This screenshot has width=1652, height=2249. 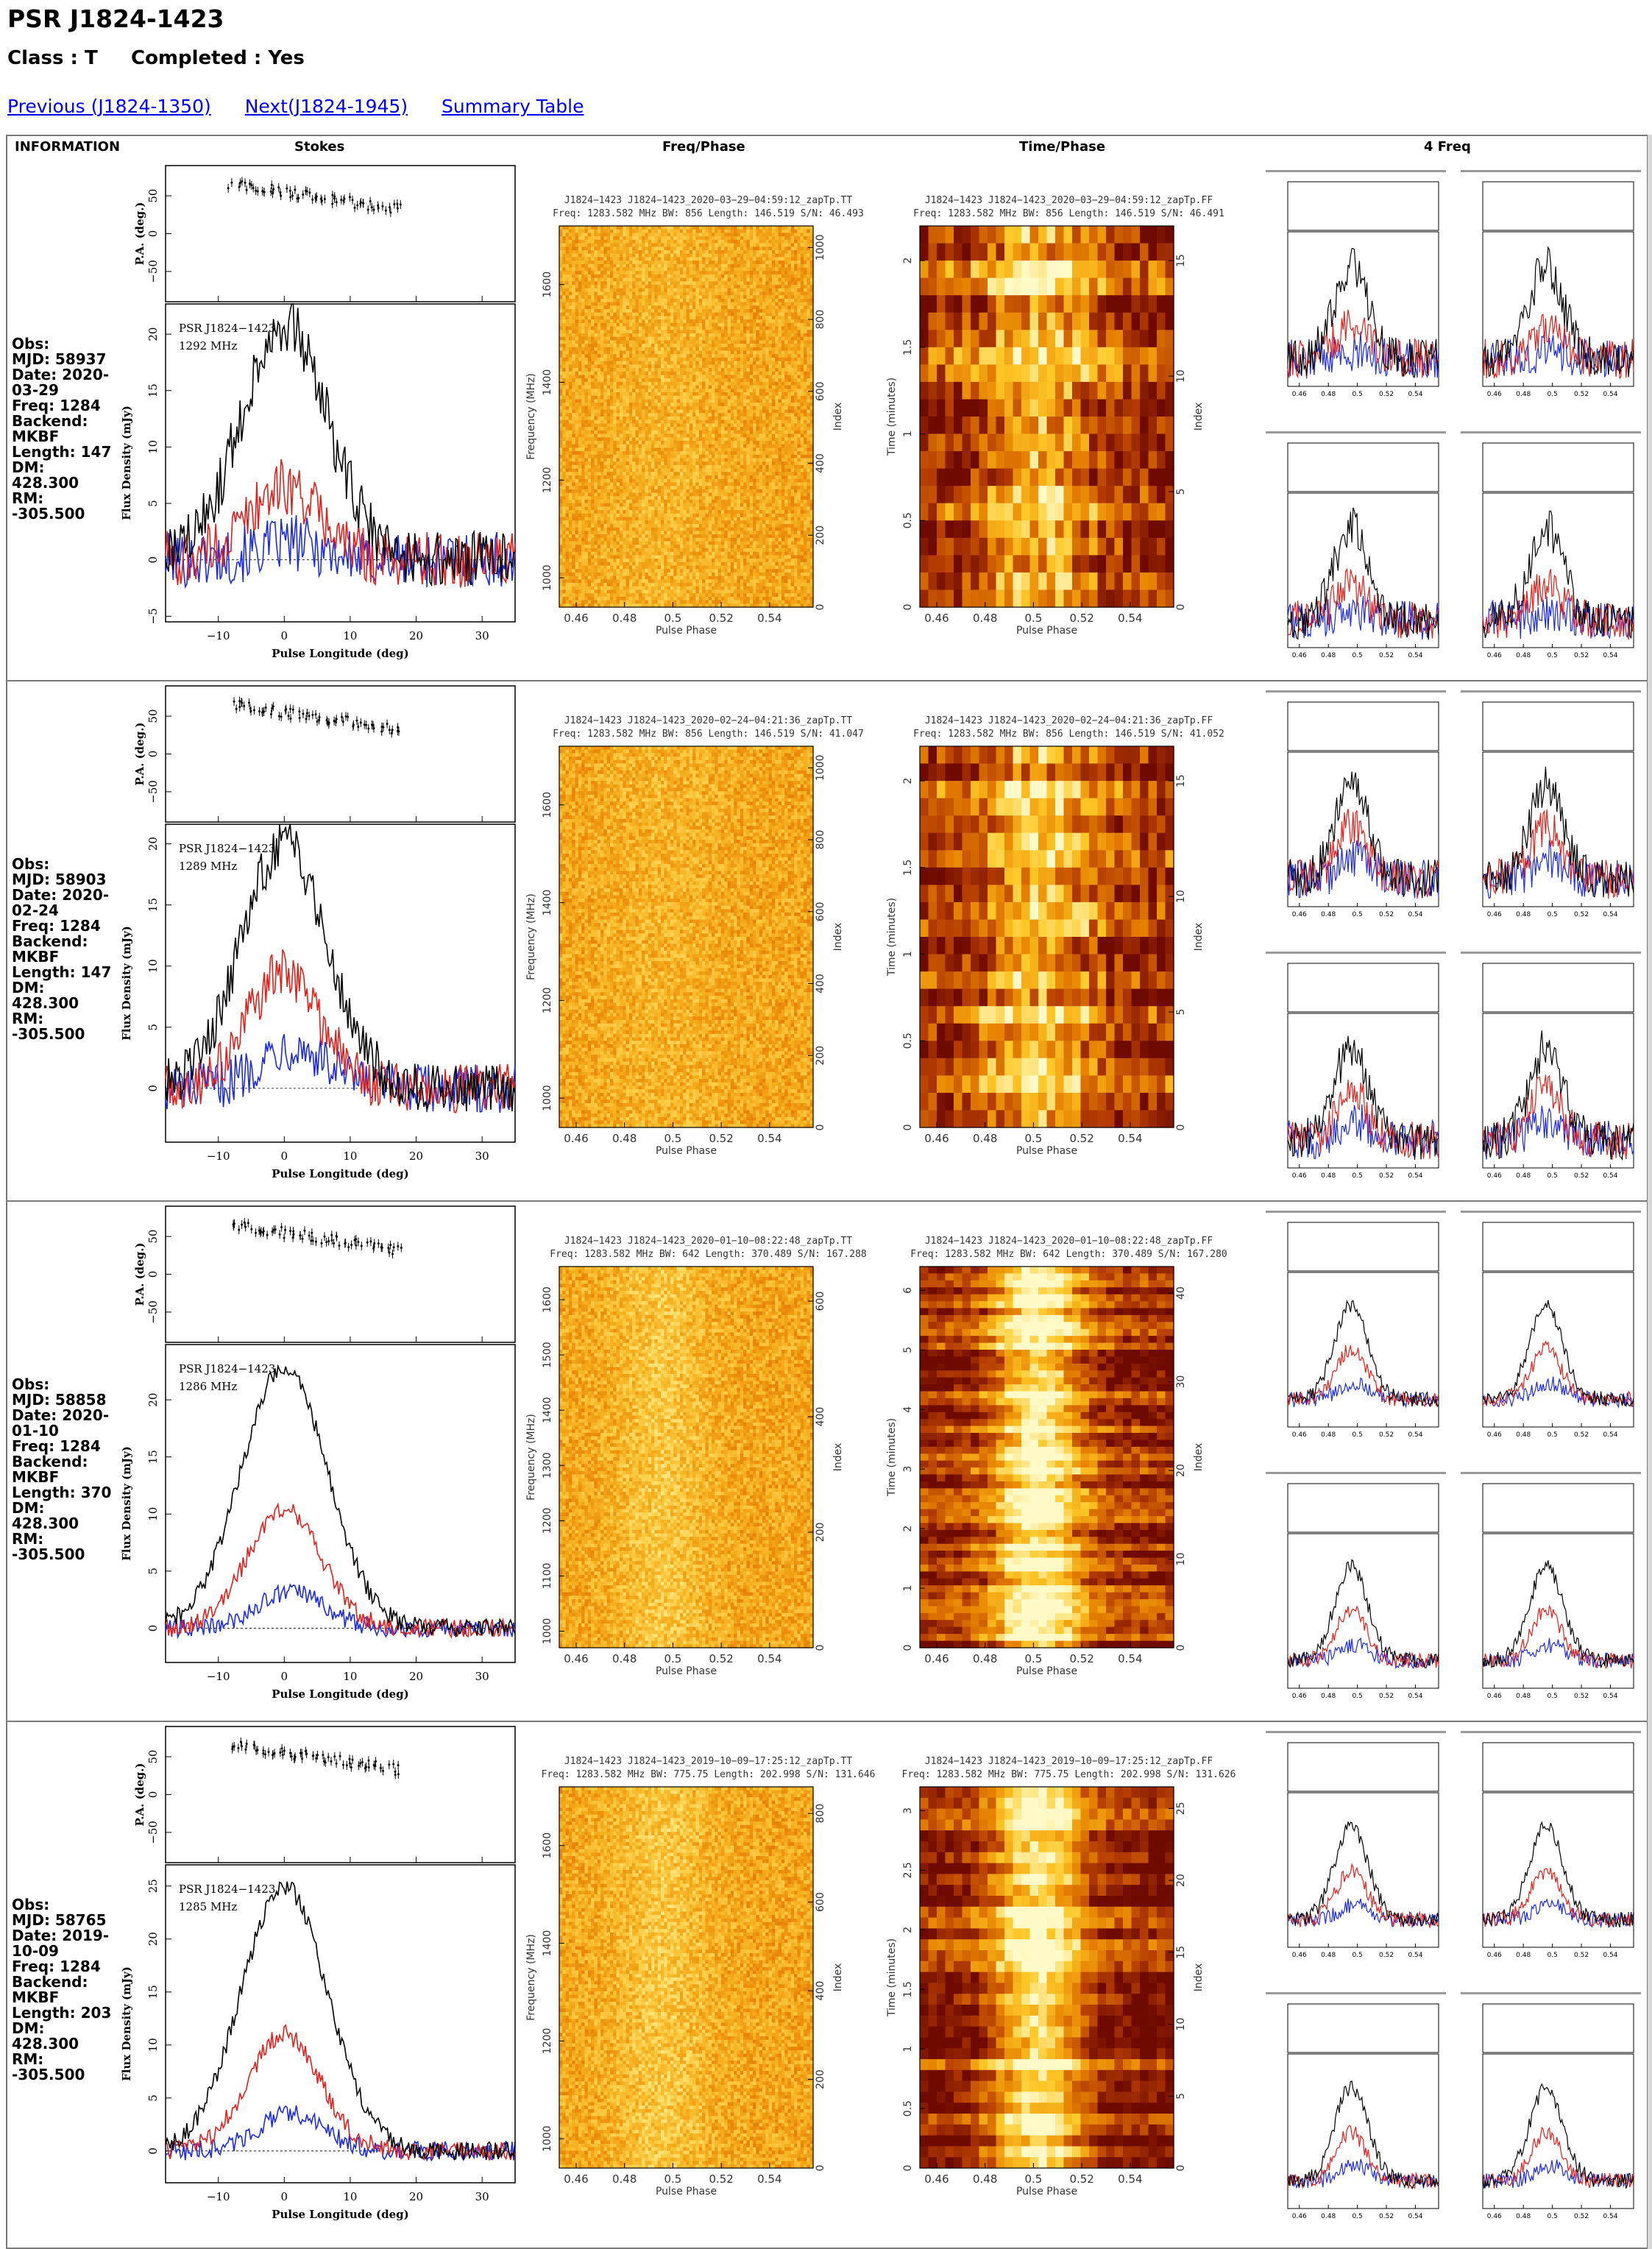 I want to click on obs-mjd: MJD: 58858, so click(x=63, y=1400).